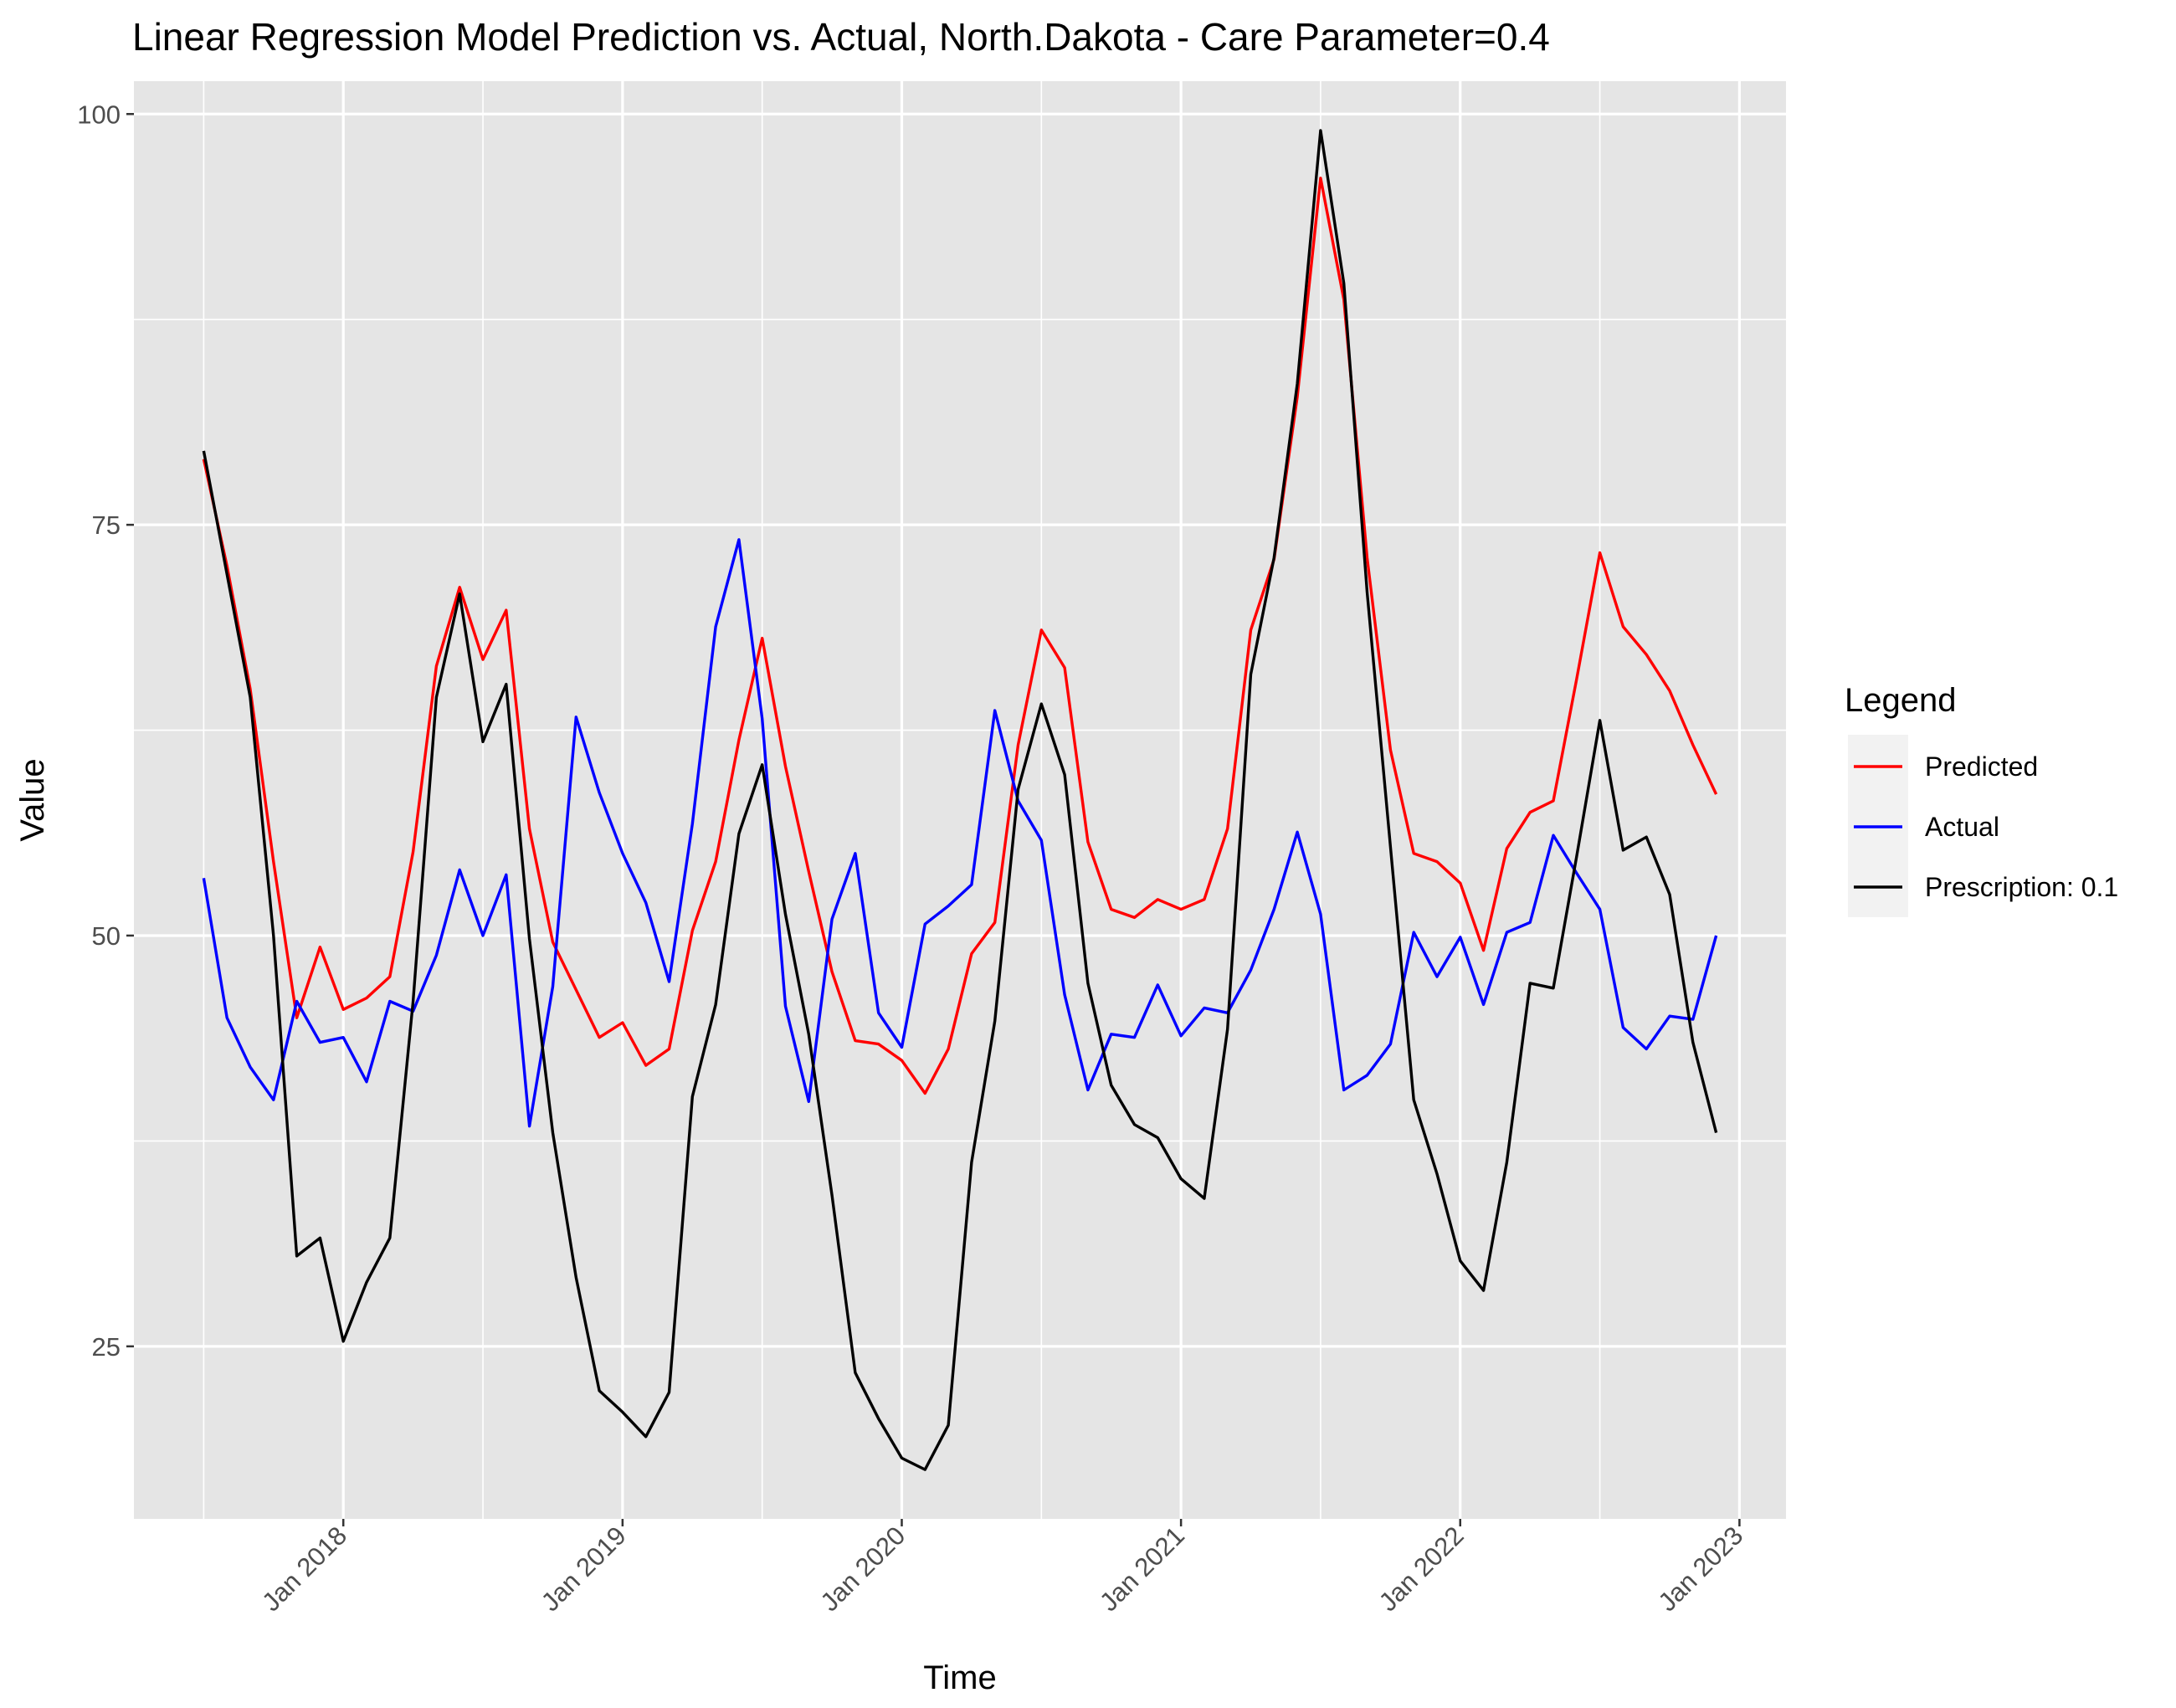 This screenshot has width=2176, height=1708. Describe the element at coordinates (1421, 1569) in the screenshot. I see `x-tick-label: Jan 2022` at that location.